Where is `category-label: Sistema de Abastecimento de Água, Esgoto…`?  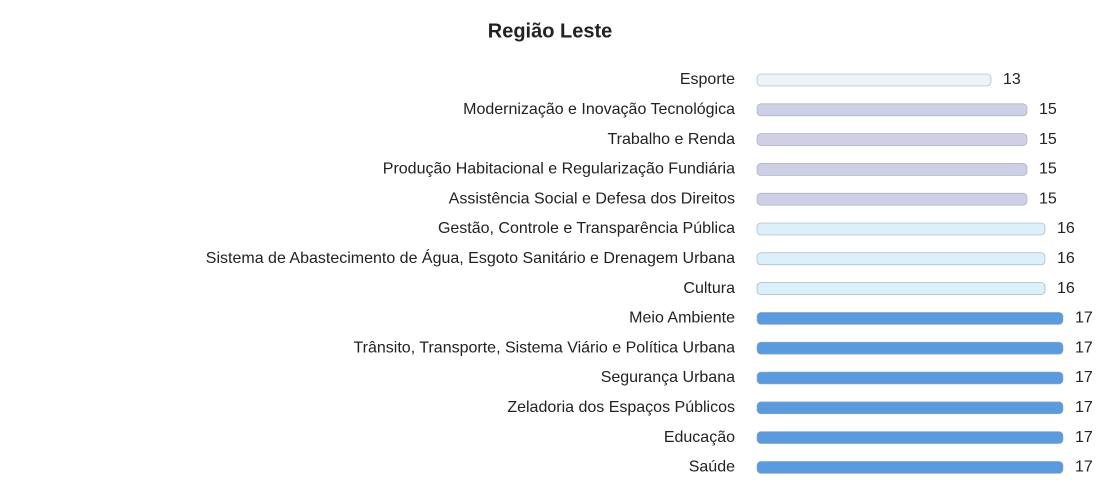
category-label: Sistema de Abastecimento de Água, Esgoto… is located at coordinates (470, 257).